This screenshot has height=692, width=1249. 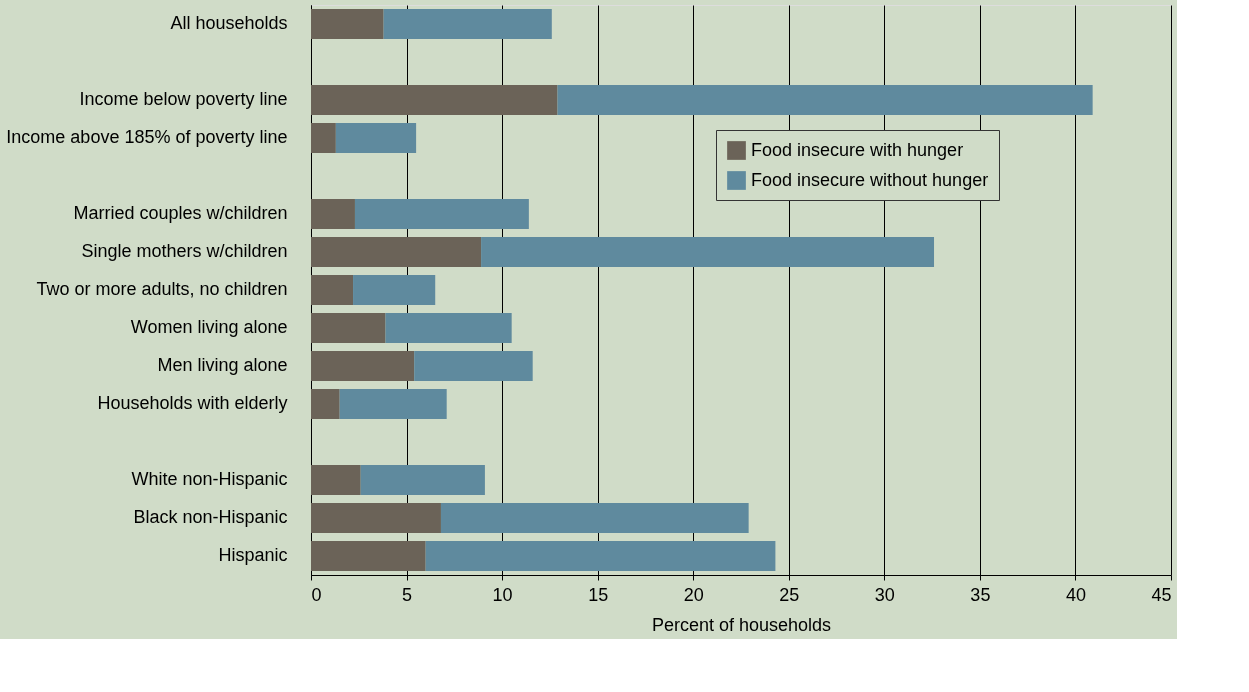 I want to click on y-tick-label: Women living alone, so click(x=209, y=327).